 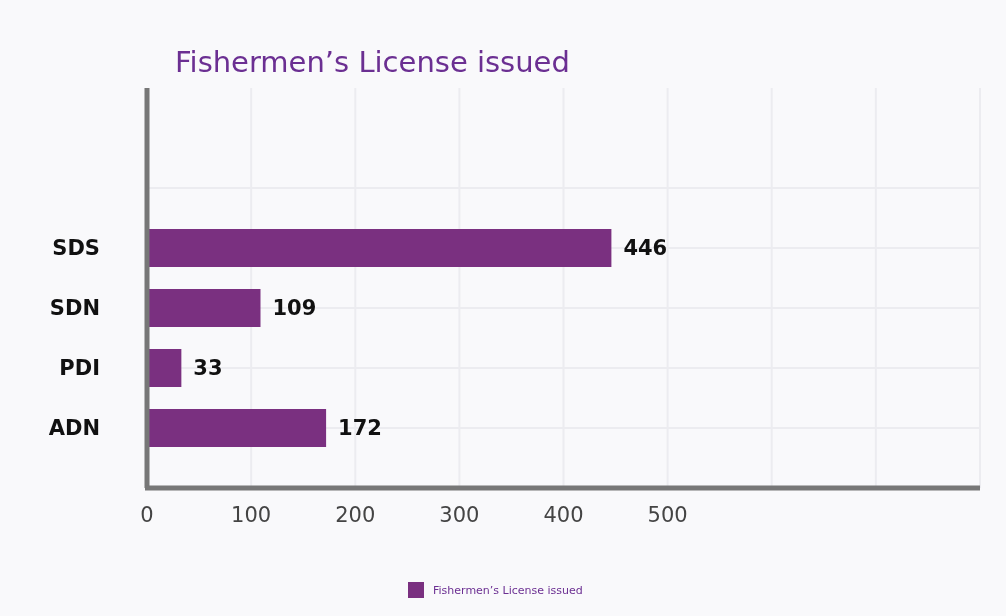 I want to click on y-tick-label: SDN, so click(x=74, y=308).